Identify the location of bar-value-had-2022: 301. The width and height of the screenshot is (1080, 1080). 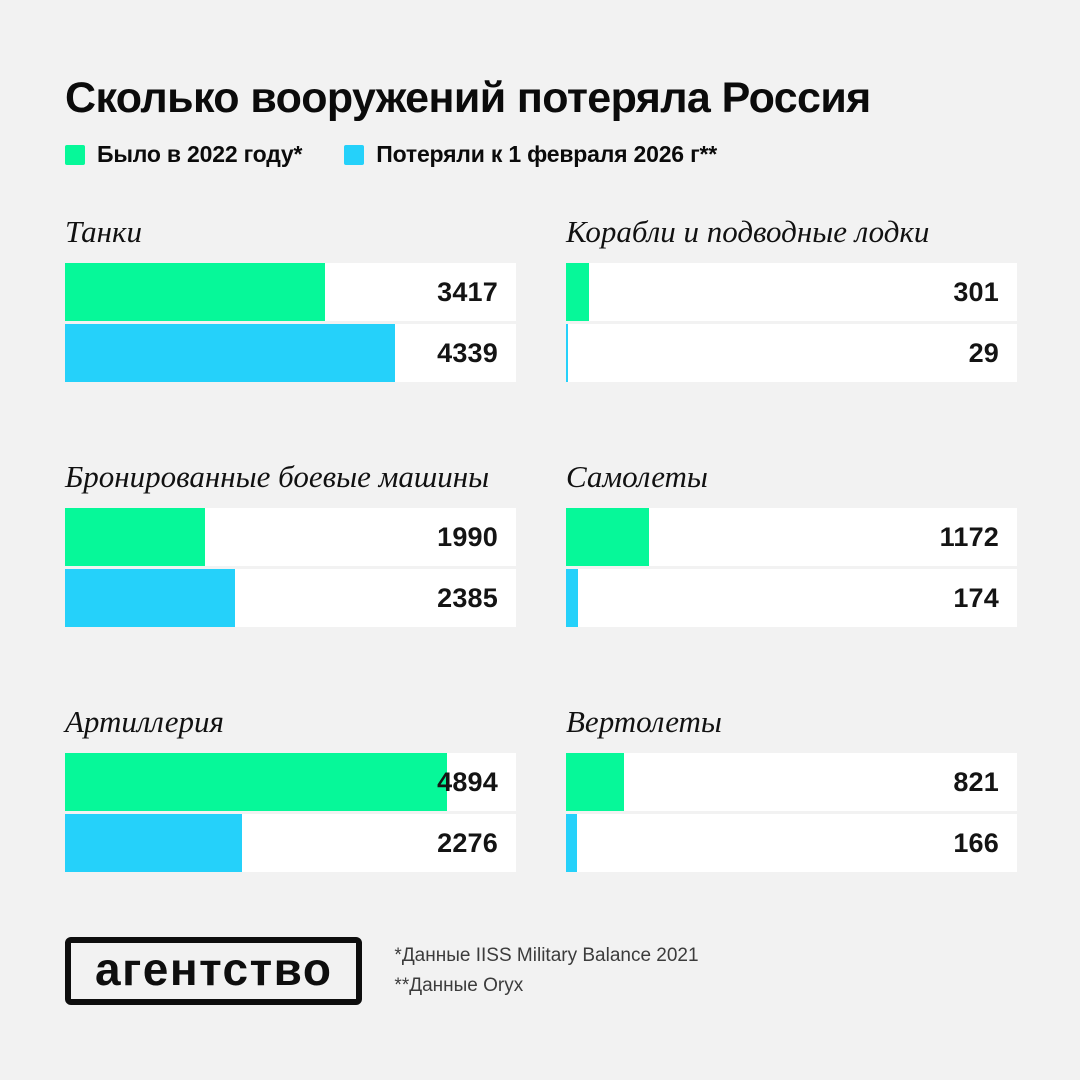
(976, 292).